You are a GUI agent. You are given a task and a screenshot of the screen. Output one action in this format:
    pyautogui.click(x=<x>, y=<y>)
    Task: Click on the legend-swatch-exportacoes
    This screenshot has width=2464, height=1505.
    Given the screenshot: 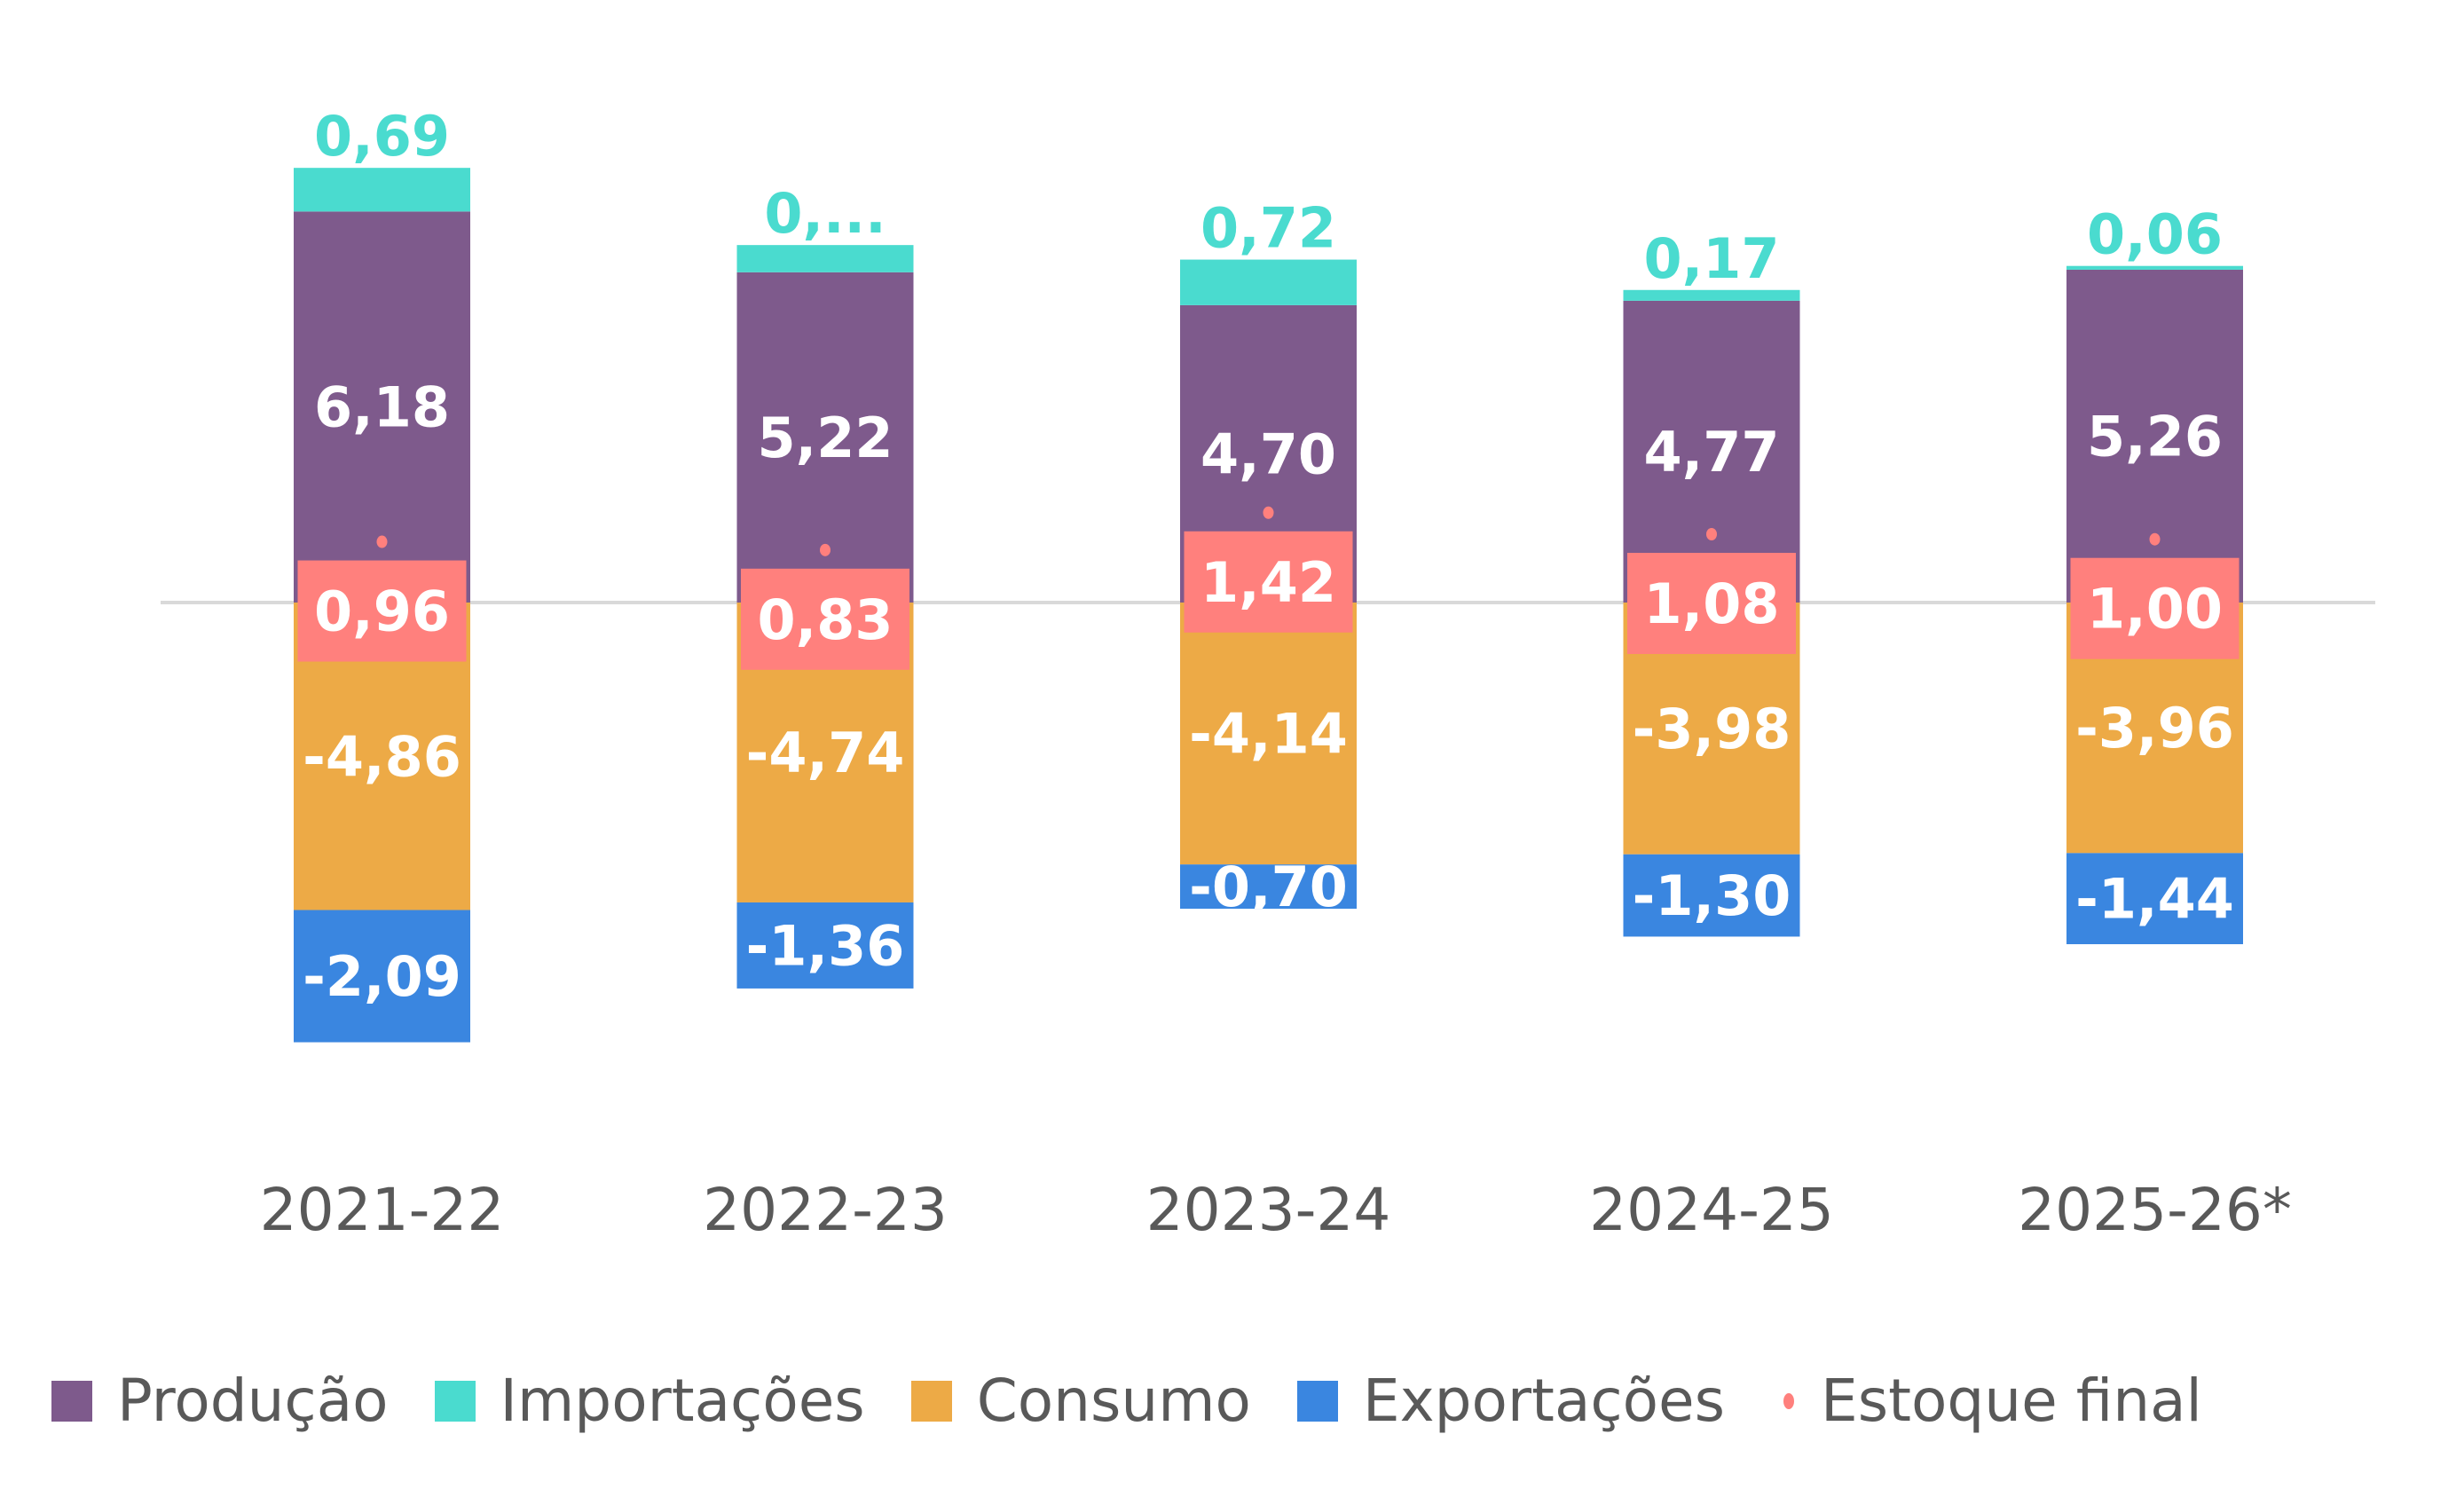 What is the action you would take?
    pyautogui.click(x=1317, y=1401)
    